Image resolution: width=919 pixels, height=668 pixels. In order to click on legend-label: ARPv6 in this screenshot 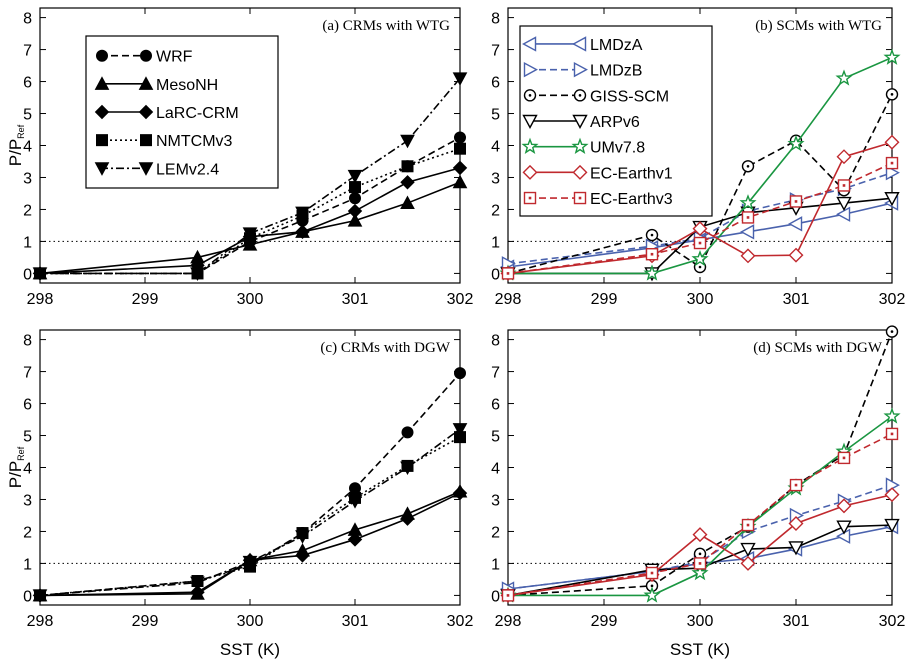, I will do `click(615, 122)`.